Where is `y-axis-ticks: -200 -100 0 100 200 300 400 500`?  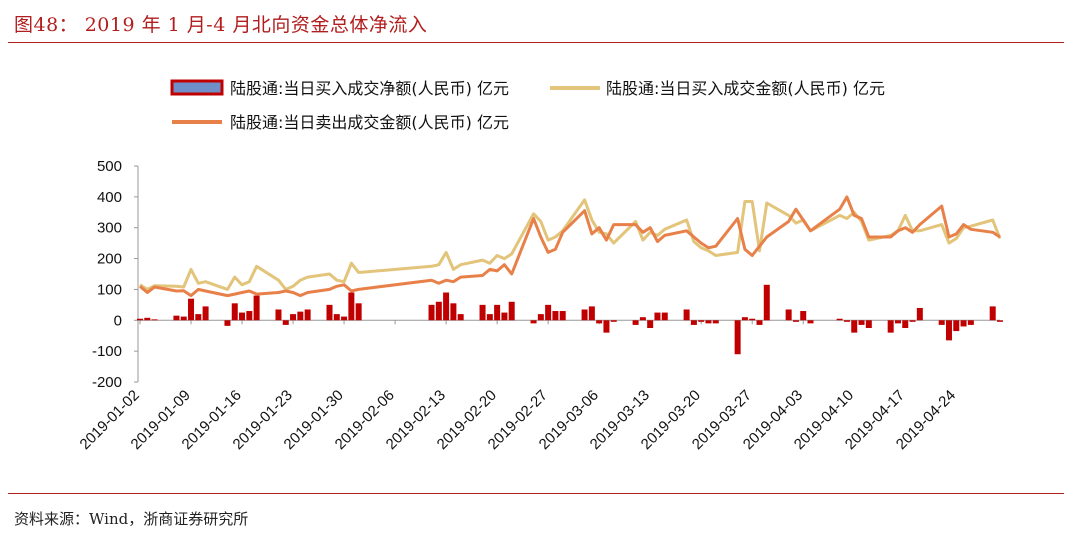
y-axis-ticks: -200 -100 0 100 200 300 400 500 is located at coordinates (115, 274).